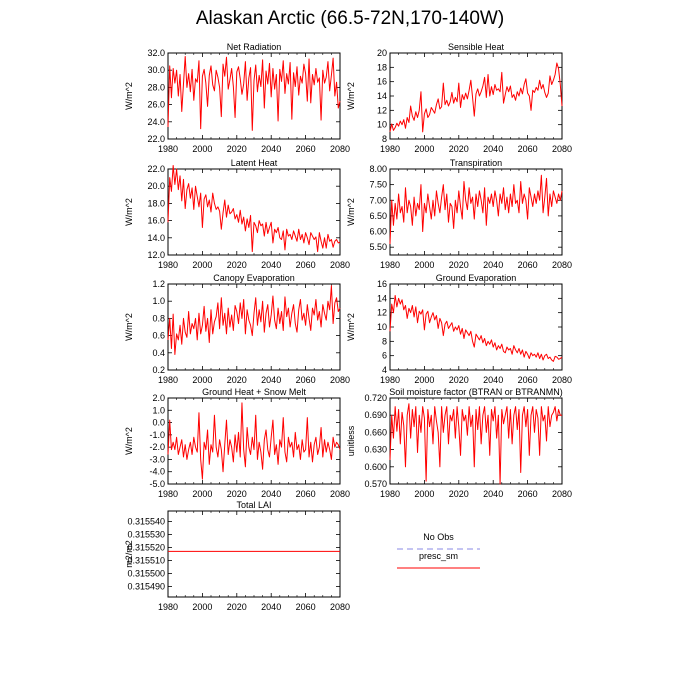  Describe the element at coordinates (476, 392) in the screenshot. I see `panel-title: Soil moisture factor (BTRAN or BTRANMN)` at that location.